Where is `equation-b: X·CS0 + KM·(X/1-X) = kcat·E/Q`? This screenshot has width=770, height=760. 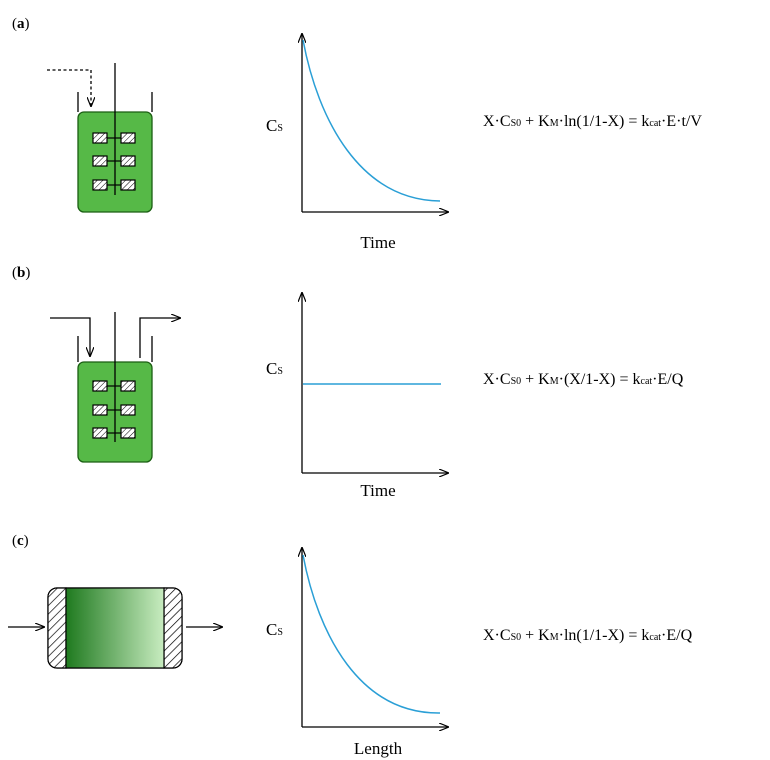
equation-b: X·CS0 + KM·(X/1-X) = kcat·E/Q is located at coordinates (583, 379).